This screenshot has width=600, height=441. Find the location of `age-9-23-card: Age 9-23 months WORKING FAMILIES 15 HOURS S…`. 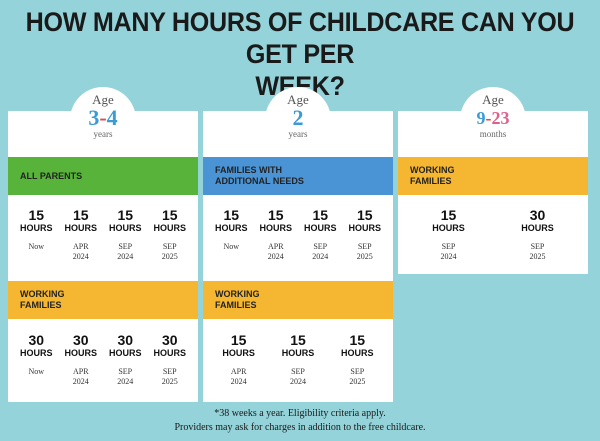

age-9-23-card: Age 9-23 months WORKING FAMILIES 15 HOURS S… is located at coordinates (493, 180).